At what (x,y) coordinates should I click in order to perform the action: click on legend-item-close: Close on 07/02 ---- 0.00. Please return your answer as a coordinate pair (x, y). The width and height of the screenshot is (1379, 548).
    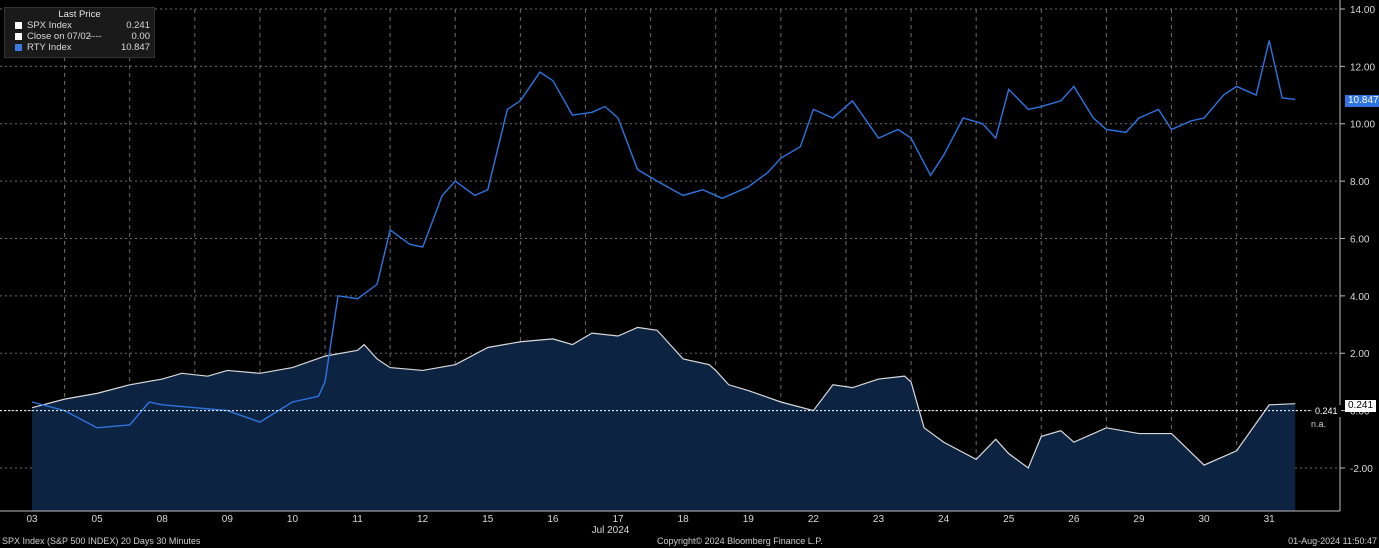
    Looking at the image, I should click on (79, 36).